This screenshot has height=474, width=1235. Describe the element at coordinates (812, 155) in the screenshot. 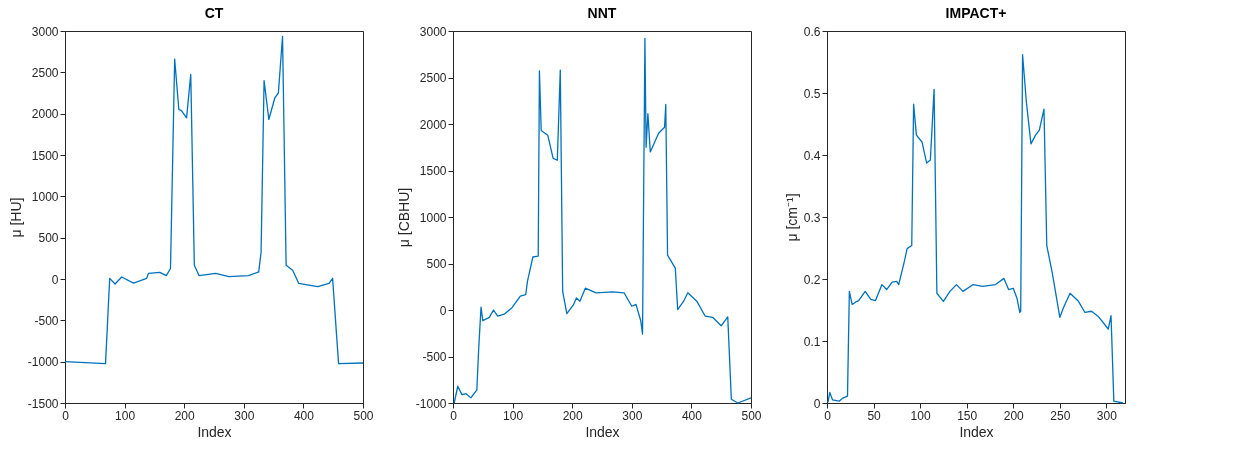

I see `y-tick-label: 0.4` at that location.